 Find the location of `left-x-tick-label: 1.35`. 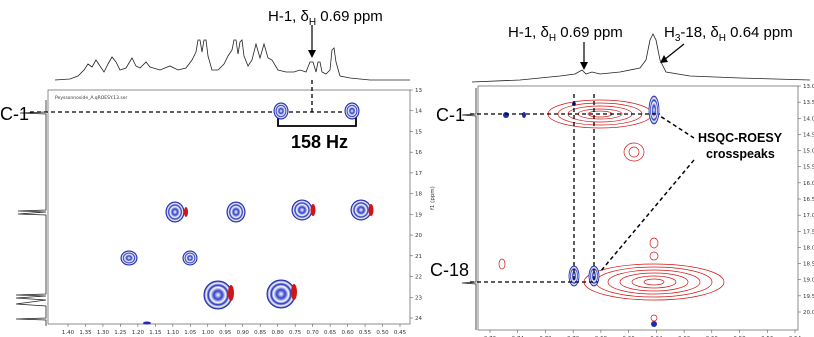

left-x-tick-label: 1.35 is located at coordinates (85, 333).